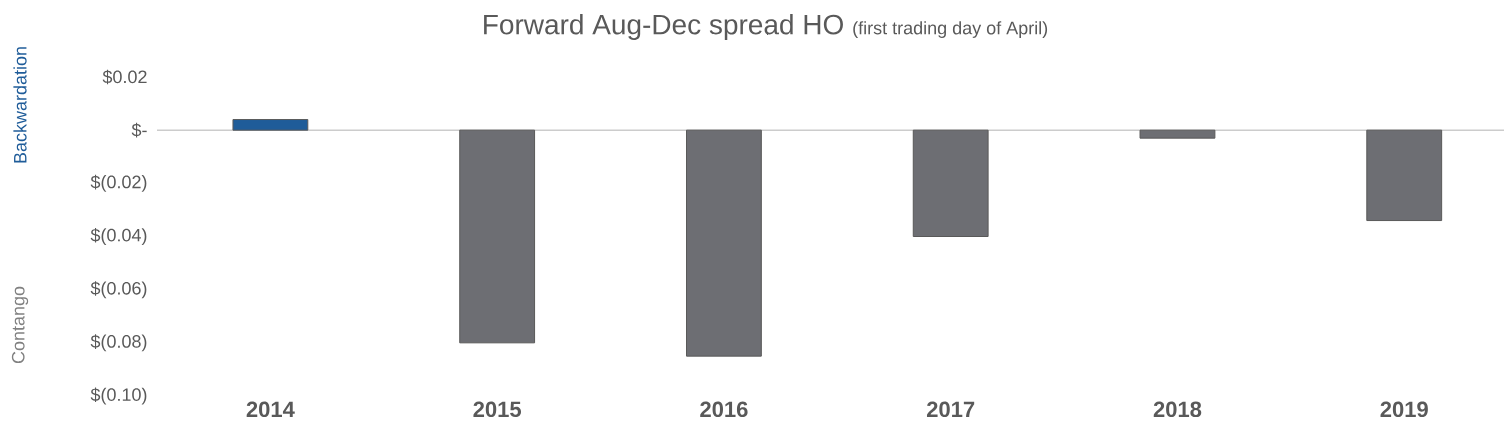 This screenshot has height=442, width=1504. What do you see at coordinates (20, 105) in the screenshot?
I see `text: Backwardation` at bounding box center [20, 105].